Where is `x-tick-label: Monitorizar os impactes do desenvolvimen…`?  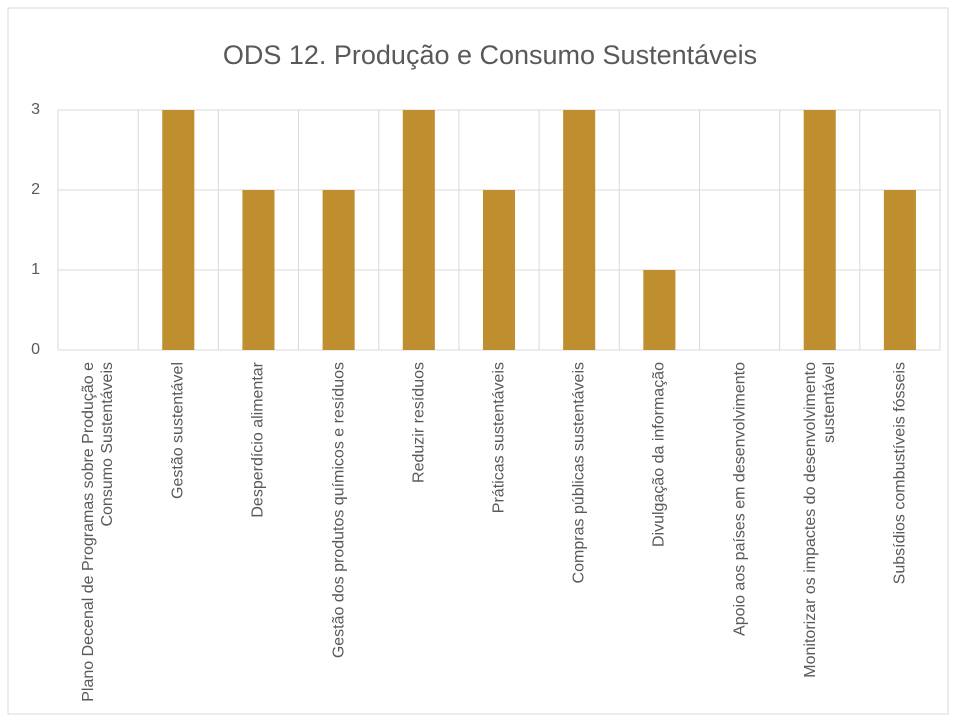
x-tick-label: Monitorizar os impactes do desenvolvimen… is located at coordinates (819, 520).